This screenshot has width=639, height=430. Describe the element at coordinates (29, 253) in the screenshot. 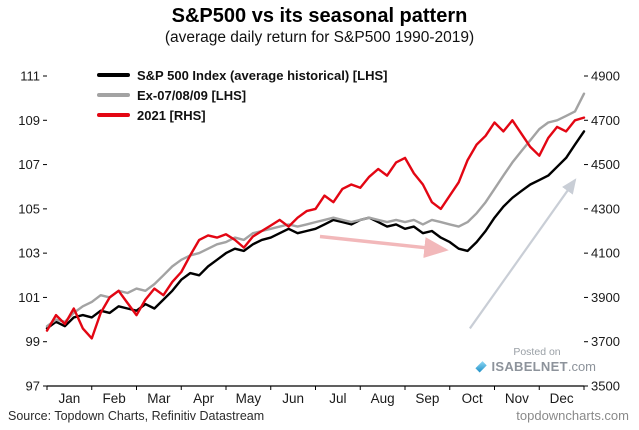

I see `left-axis-tick-label: 103` at that location.